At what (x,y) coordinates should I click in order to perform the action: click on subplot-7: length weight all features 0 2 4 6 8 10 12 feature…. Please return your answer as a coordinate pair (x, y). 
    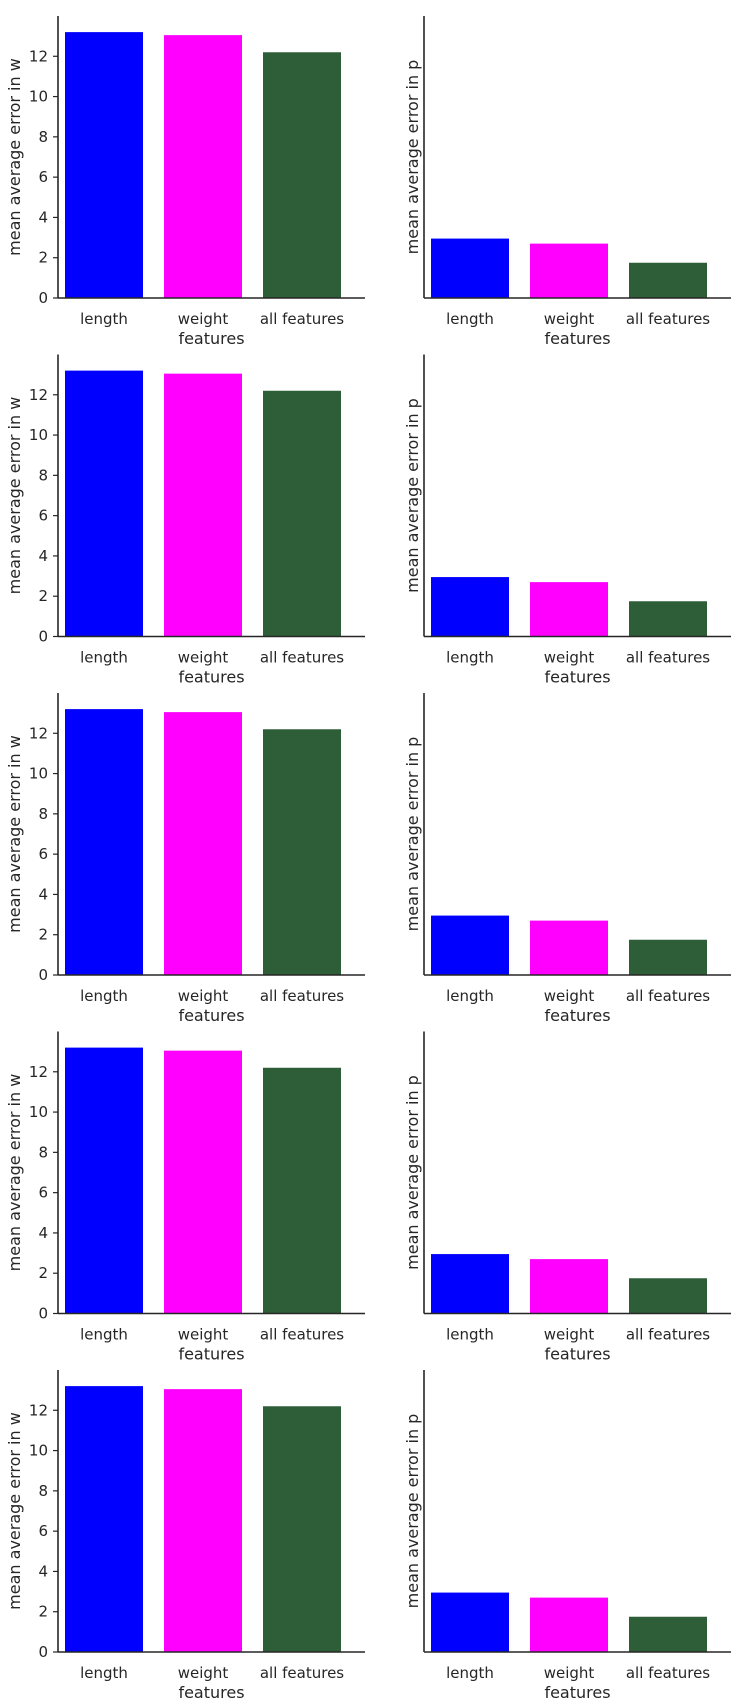
    Looking at the image, I should click on (185, 1197).